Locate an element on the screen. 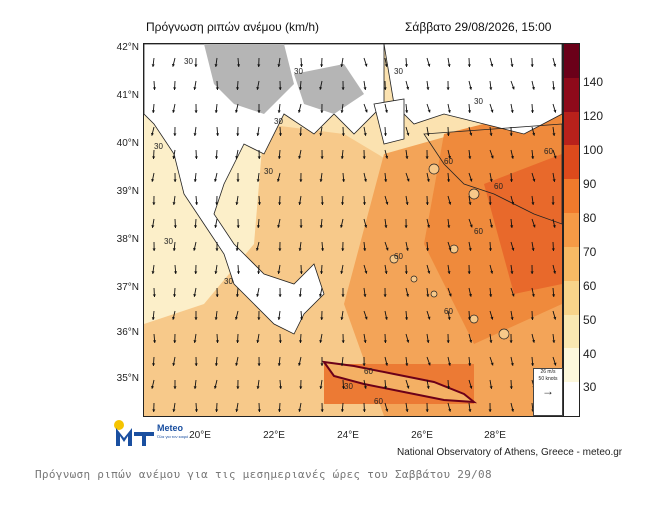  lat-tick-38: 38°N is located at coordinates (127, 239).